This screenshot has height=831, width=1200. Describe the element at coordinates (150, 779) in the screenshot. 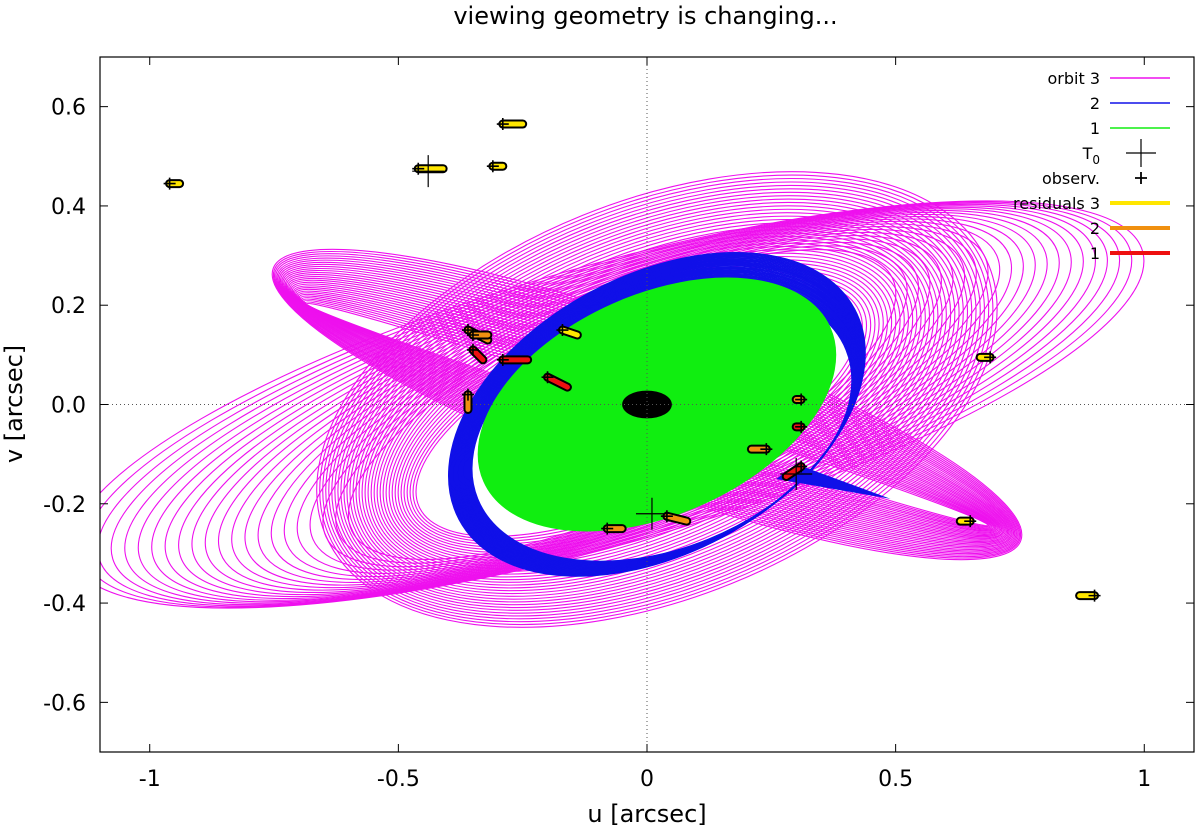

I see `x-tick-label: -1` at that location.